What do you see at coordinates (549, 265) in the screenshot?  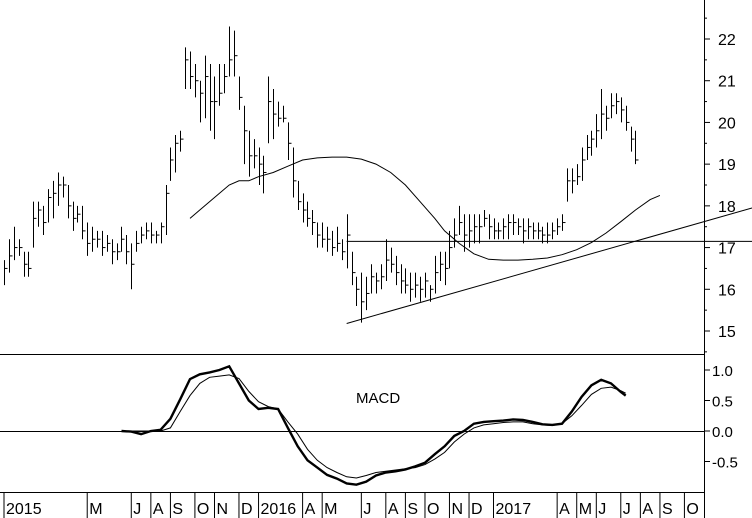 I see `trendline-line` at bounding box center [549, 265].